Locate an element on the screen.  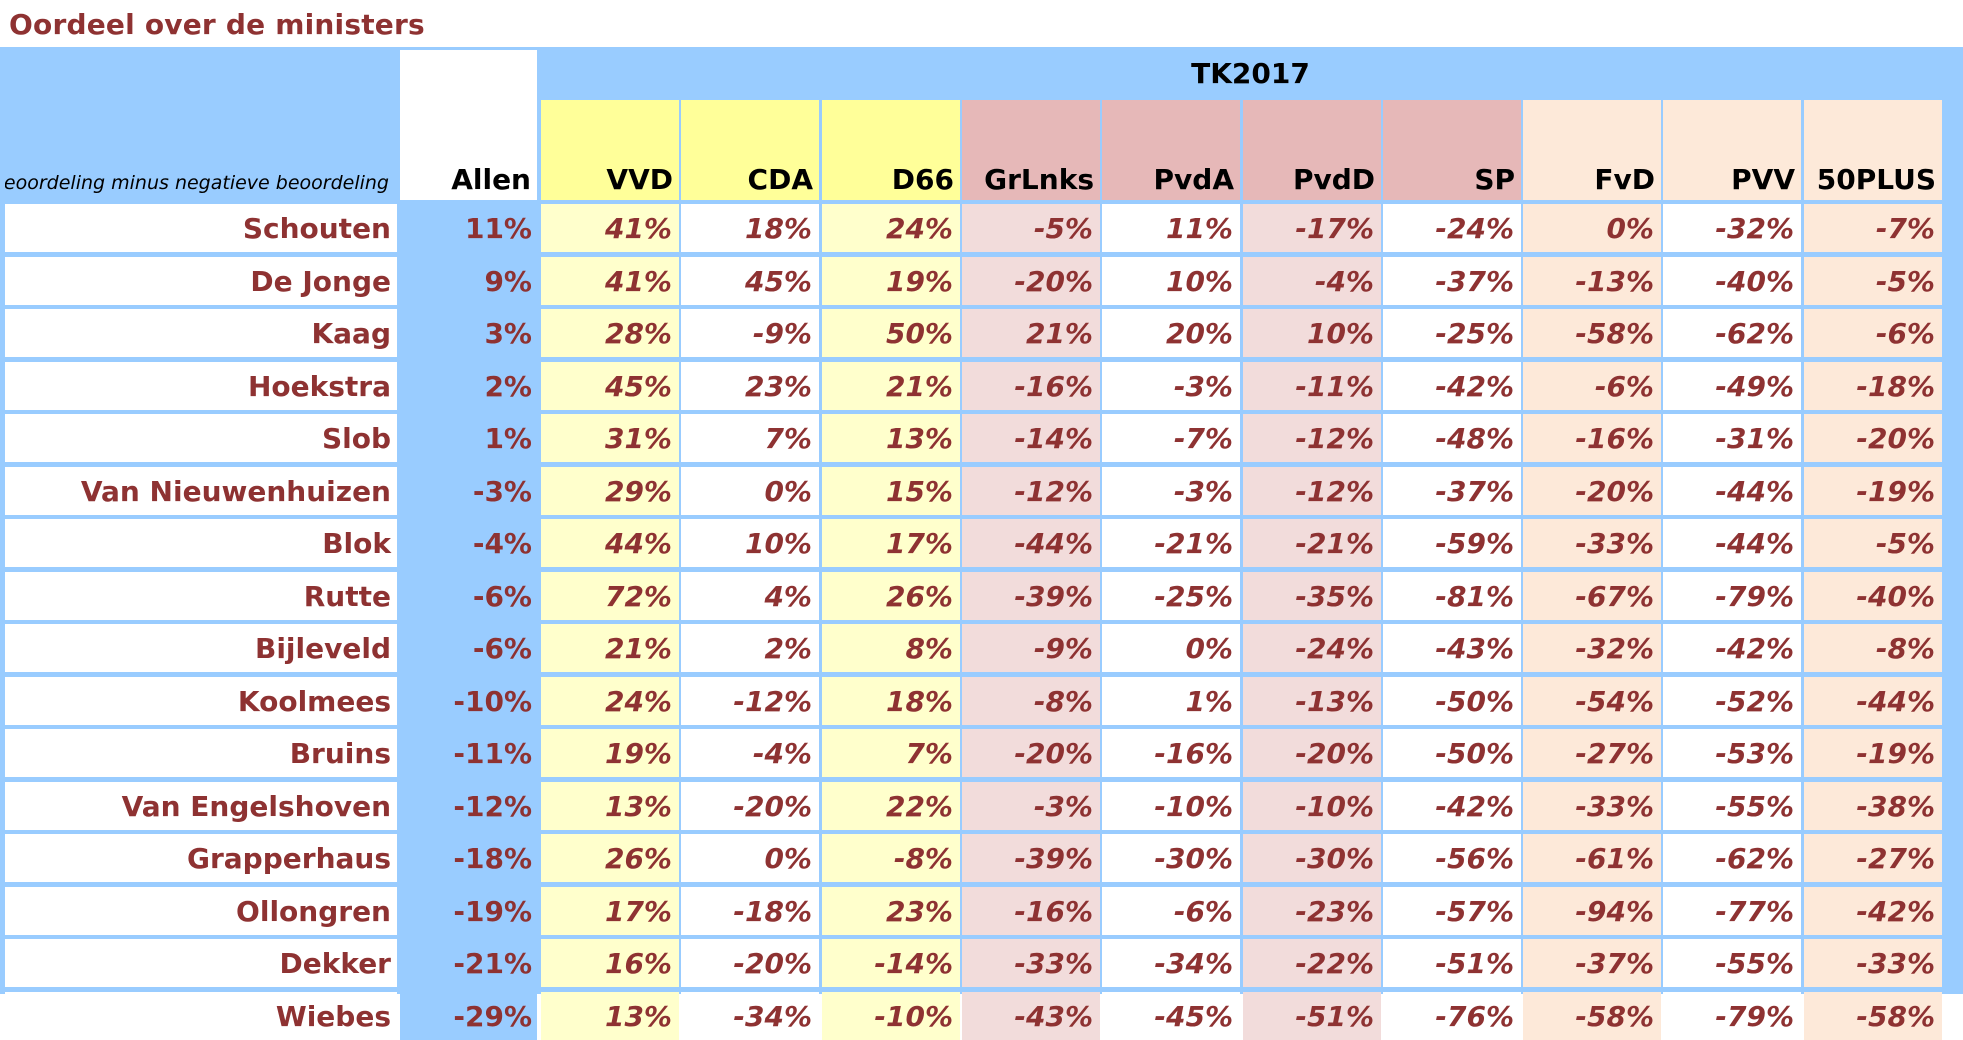
cell-value-fvd: -13% is located at coordinates (1592, 281).